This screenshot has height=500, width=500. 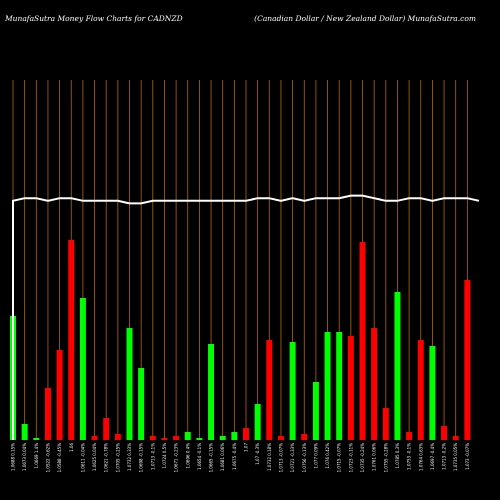 What do you see at coordinates (350, 458) in the screenshot?
I see `x-tick-label: 1.0723 -0.11%` at bounding box center [350, 458].